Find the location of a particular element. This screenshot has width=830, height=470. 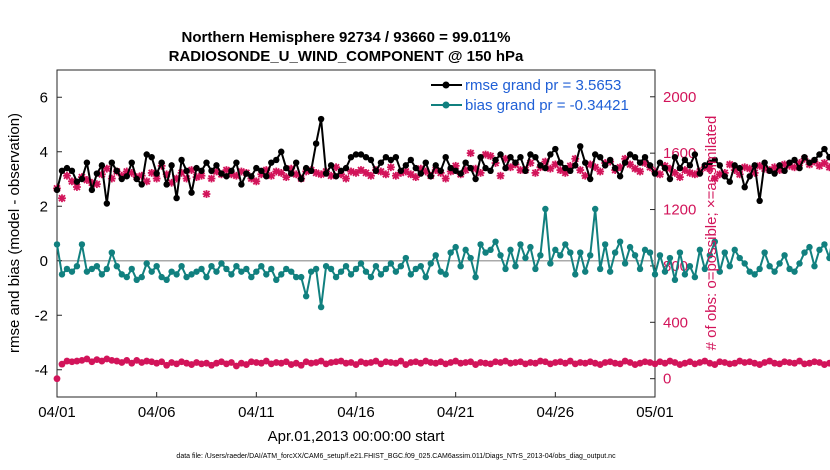

y-axis-label-left: rmse and bias (model - observation) is located at coordinates (14, 233).